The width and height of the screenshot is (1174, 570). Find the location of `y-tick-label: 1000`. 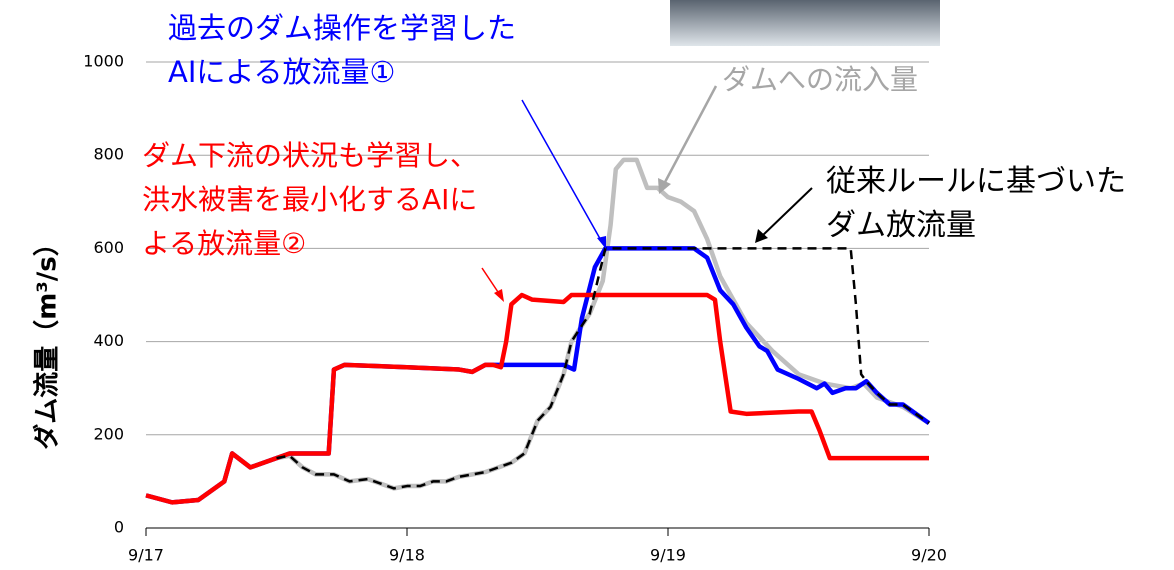

y-tick-label: 1000 is located at coordinates (103, 61).